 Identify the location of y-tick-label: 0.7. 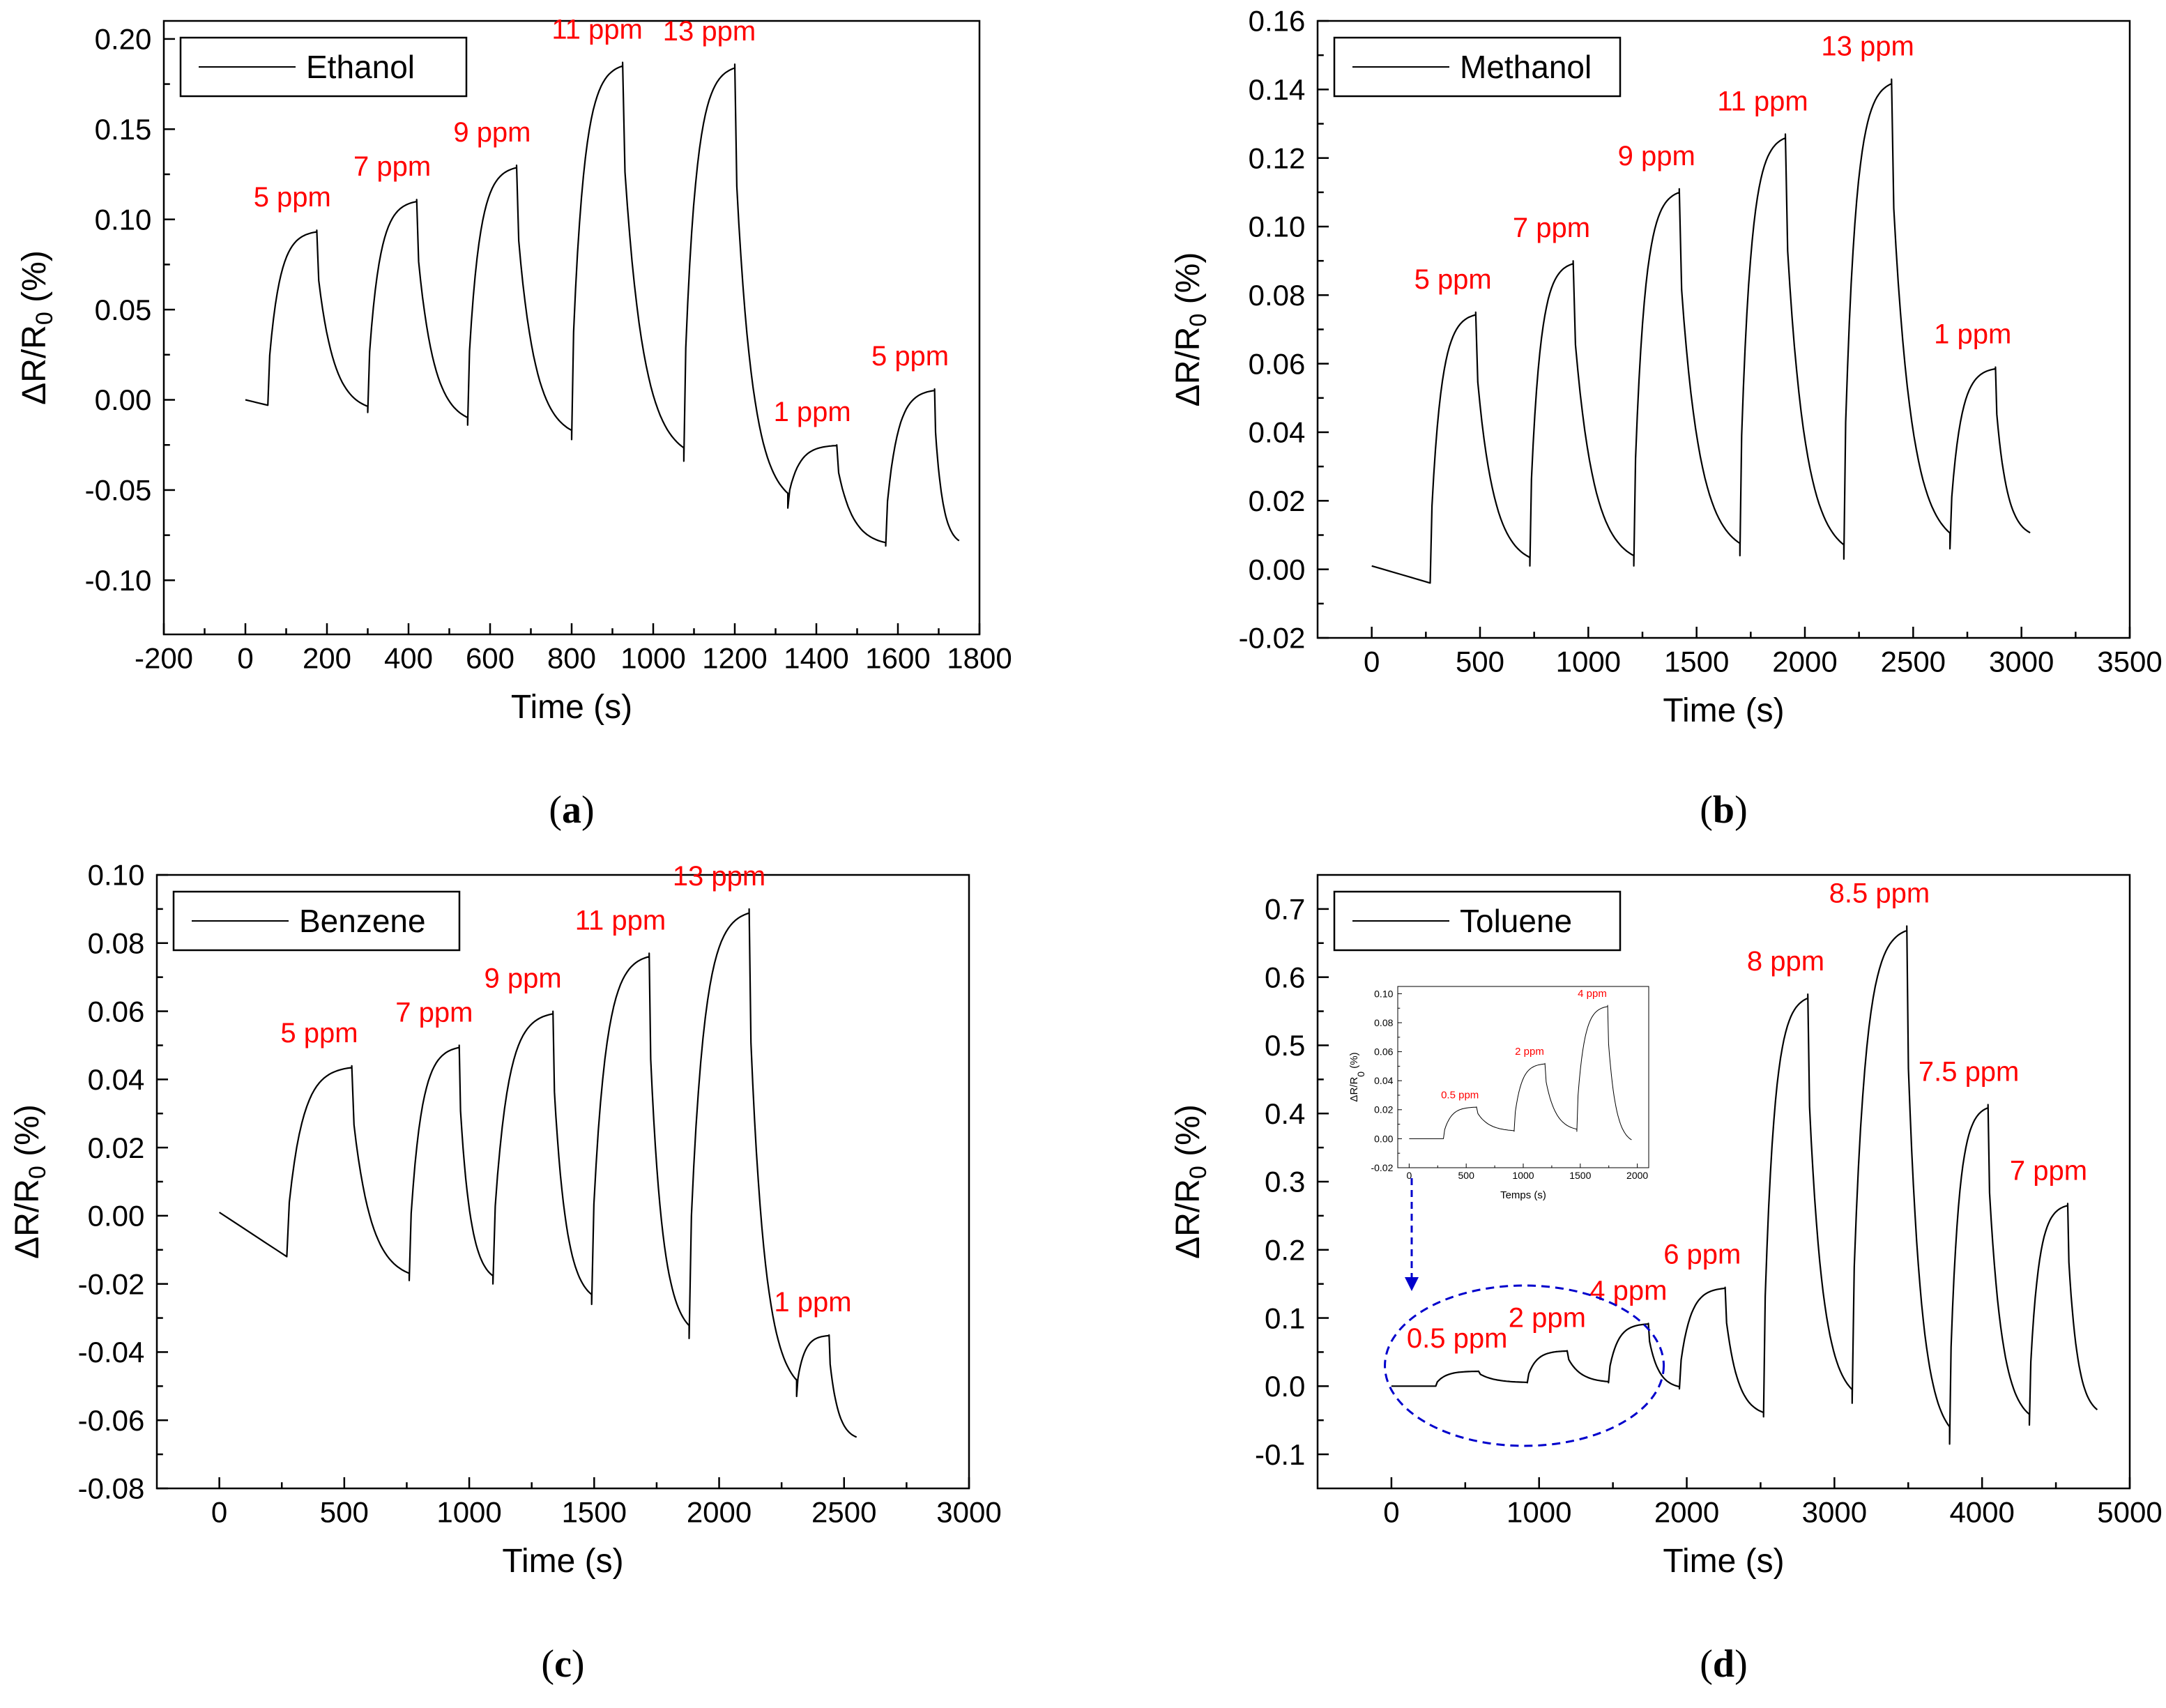
(1285, 909).